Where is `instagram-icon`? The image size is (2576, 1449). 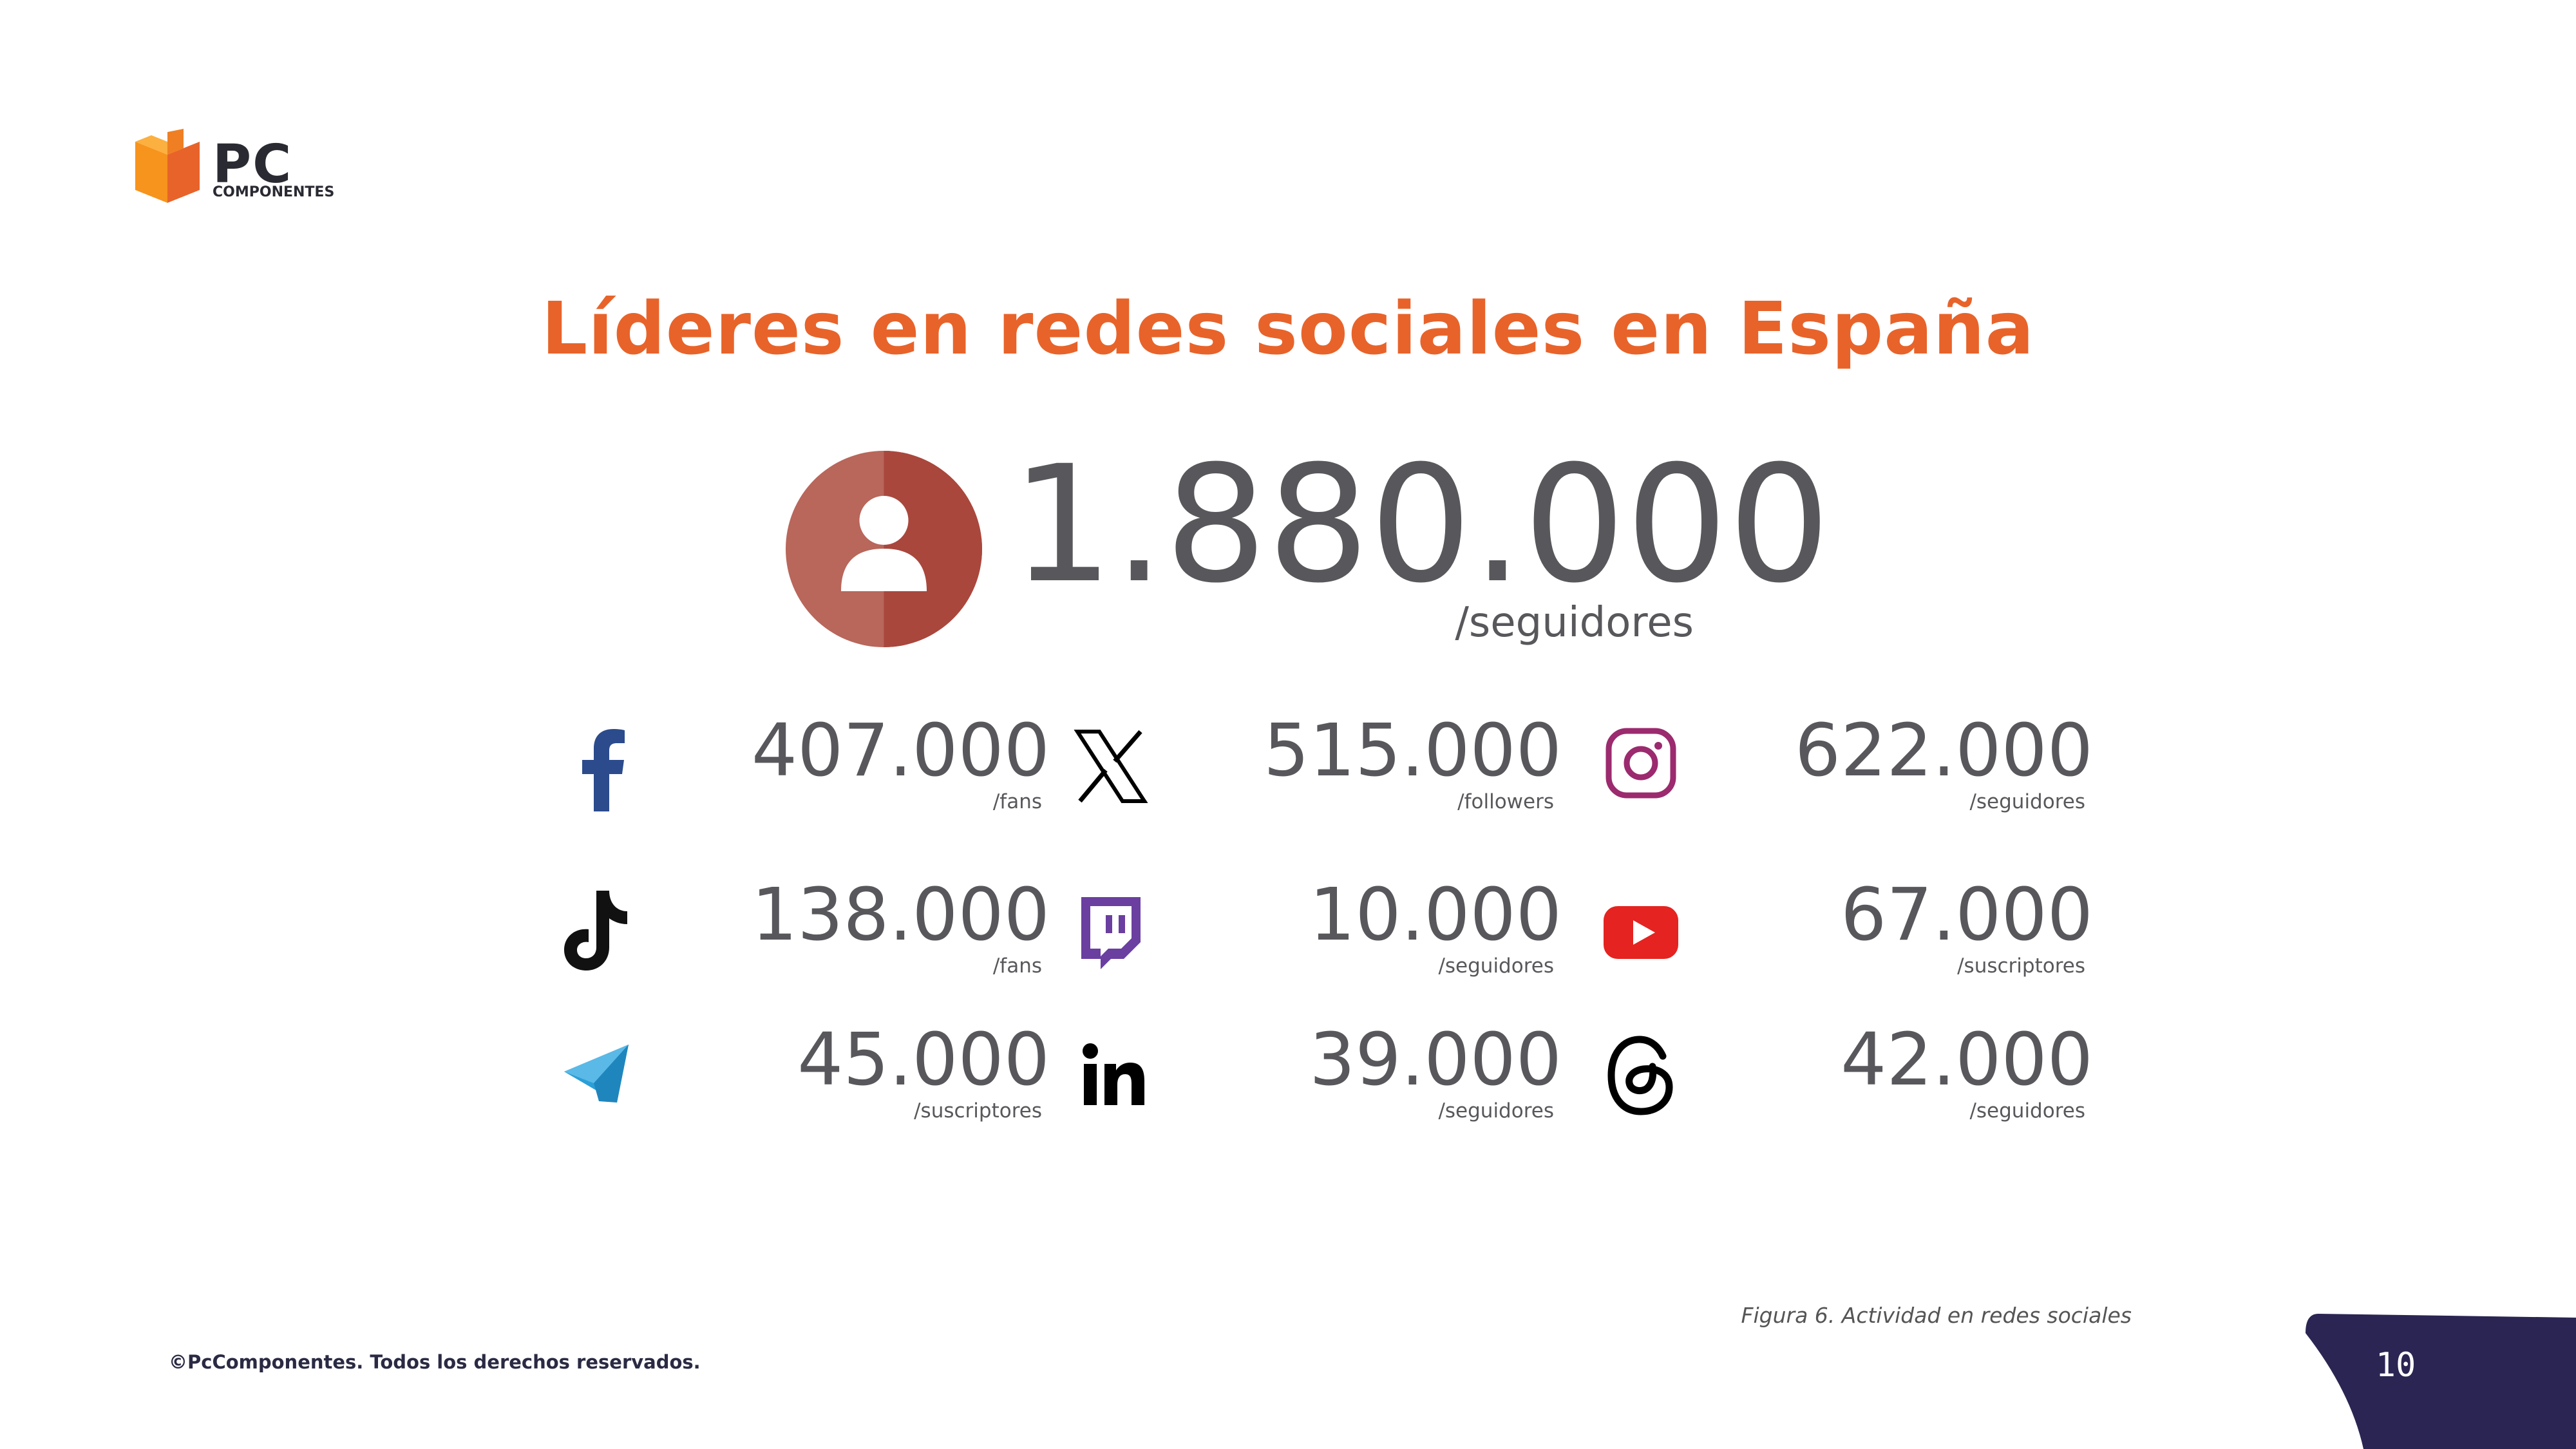 instagram-icon is located at coordinates (1642, 760).